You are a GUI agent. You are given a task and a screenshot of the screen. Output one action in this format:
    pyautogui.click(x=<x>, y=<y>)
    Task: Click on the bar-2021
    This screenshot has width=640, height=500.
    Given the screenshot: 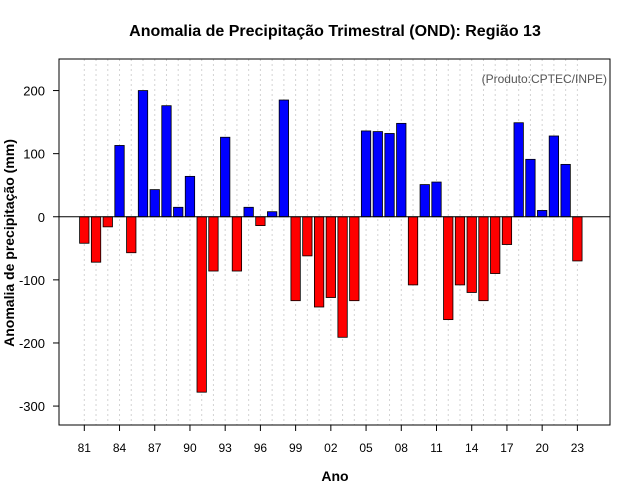 What is the action you would take?
    pyautogui.click(x=554, y=176)
    